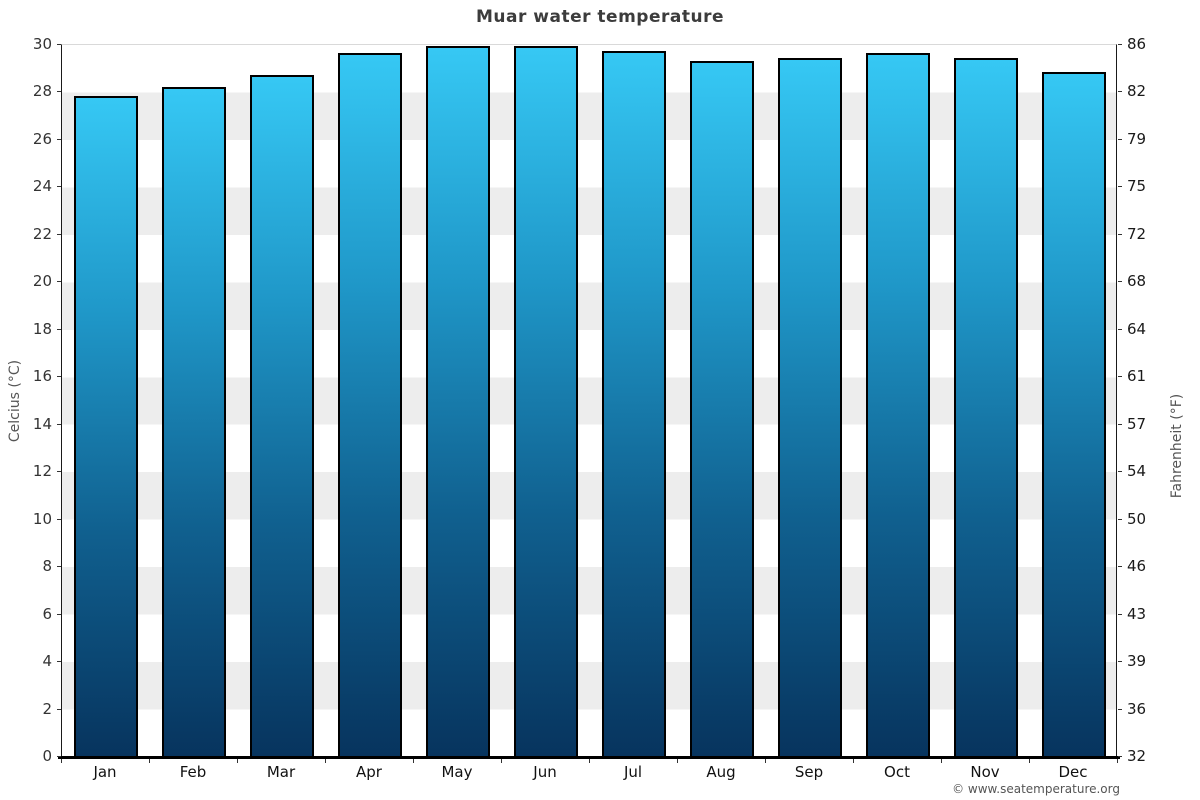  Describe the element at coordinates (545, 772) in the screenshot. I see `x-axis-label-jun: Jun` at that location.